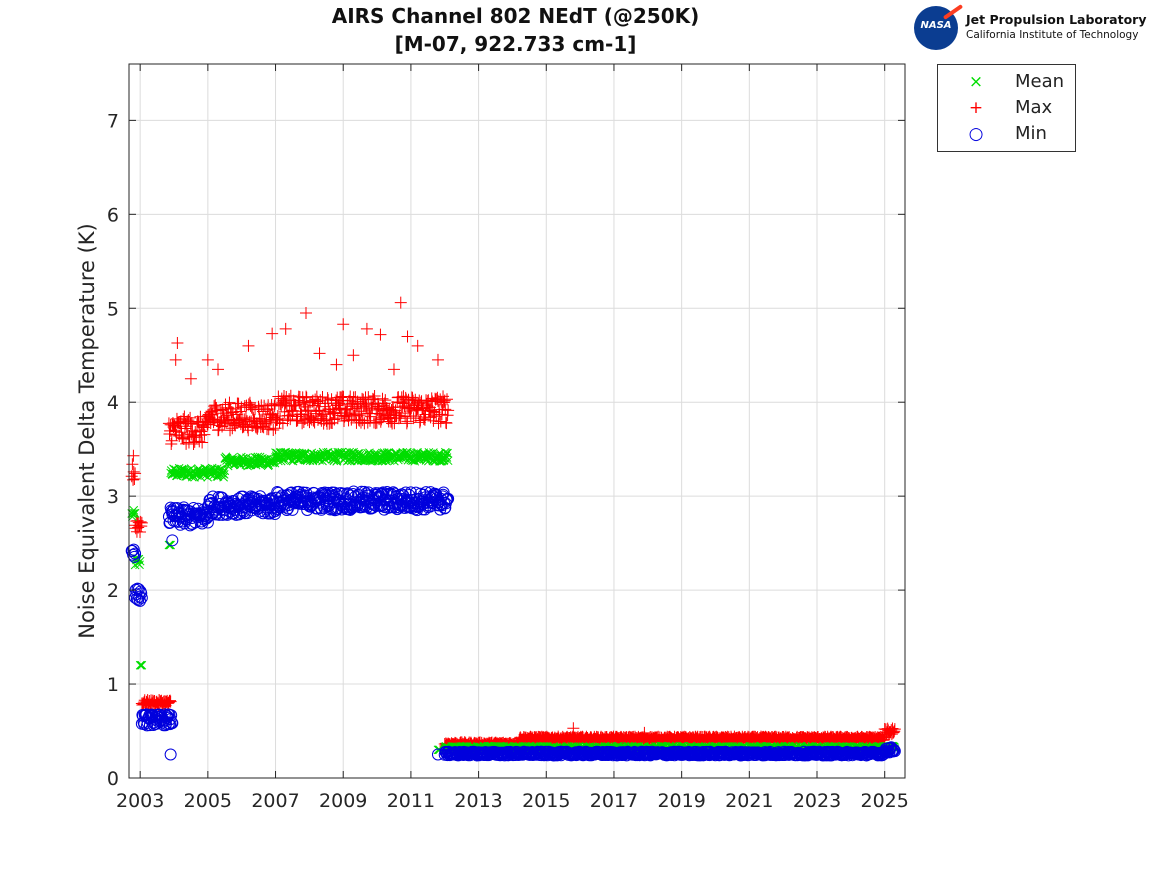  What do you see at coordinates (343, 801) in the screenshot?
I see `x-tick-label: 2009` at bounding box center [343, 801].